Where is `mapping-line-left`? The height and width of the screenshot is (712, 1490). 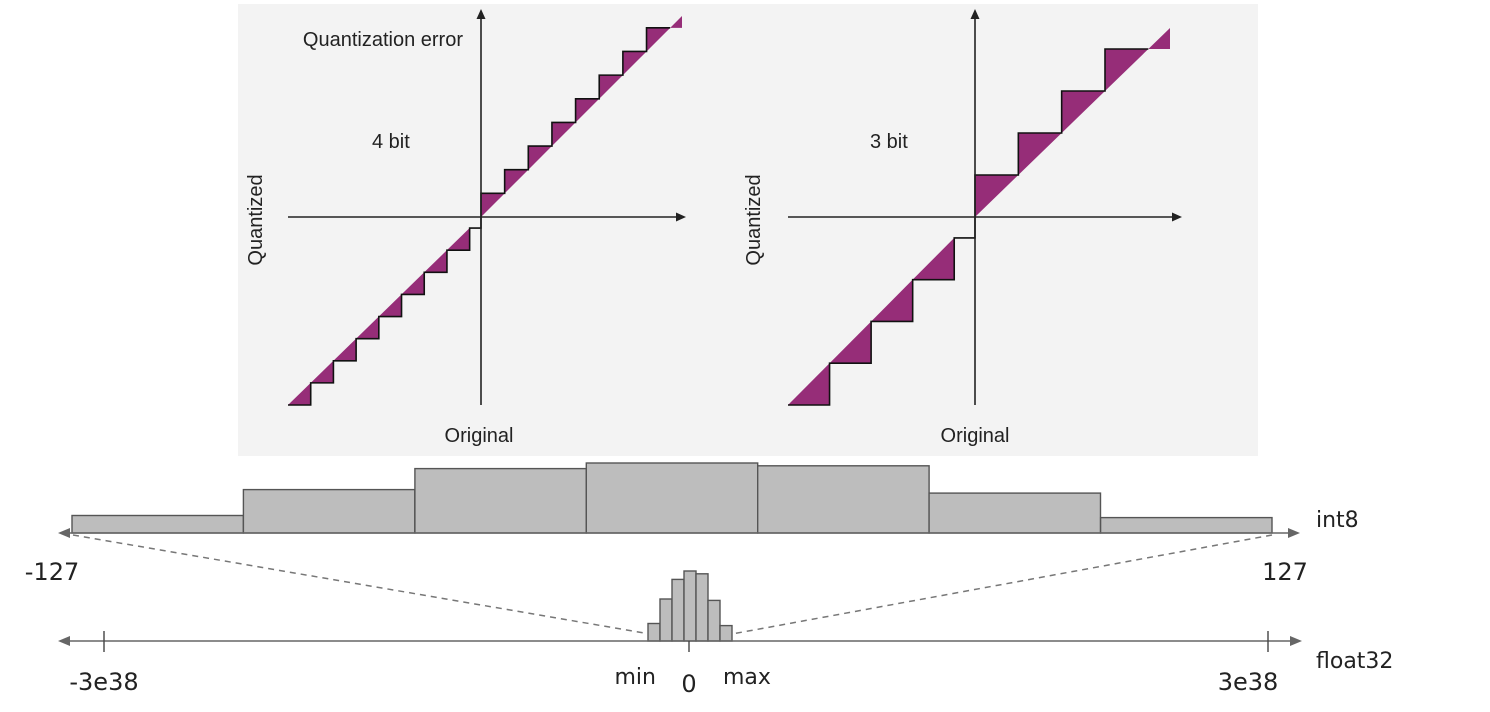
mapping-line-left is located at coordinates (361, 584).